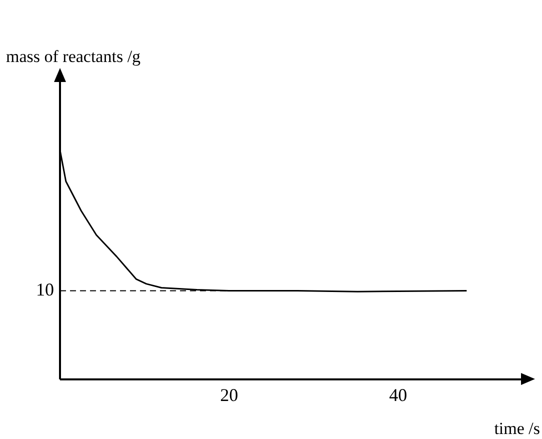  Describe the element at coordinates (229, 394) in the screenshot. I see `x-tick-label: 20` at that location.